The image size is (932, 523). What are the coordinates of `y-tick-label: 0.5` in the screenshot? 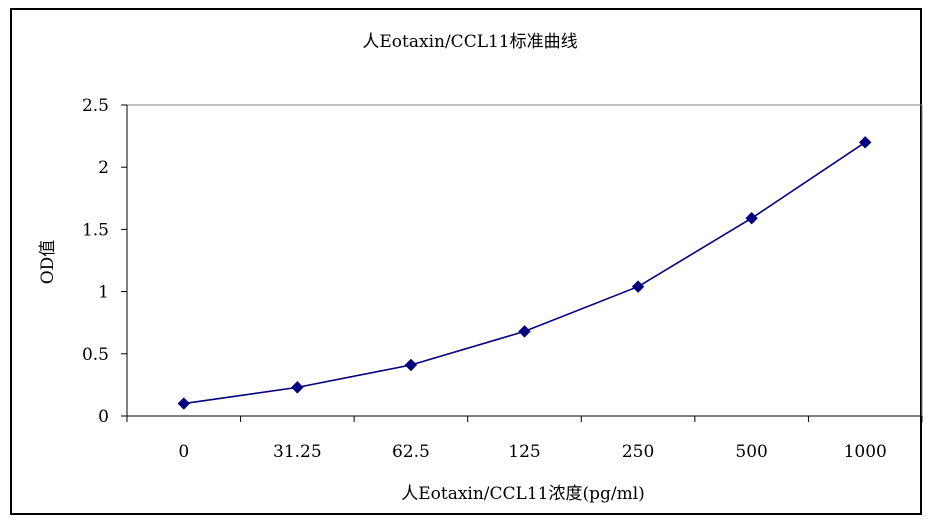 It's located at (95, 355).